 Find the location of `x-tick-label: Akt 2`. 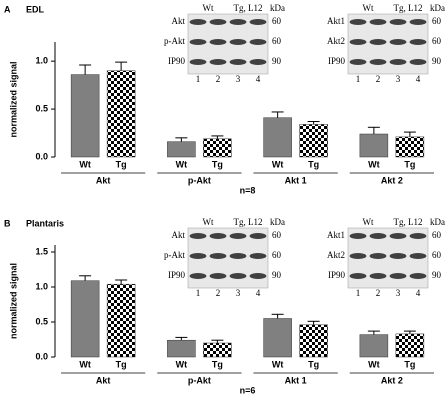

x-tick-label: Akt 2 is located at coordinates (392, 180).